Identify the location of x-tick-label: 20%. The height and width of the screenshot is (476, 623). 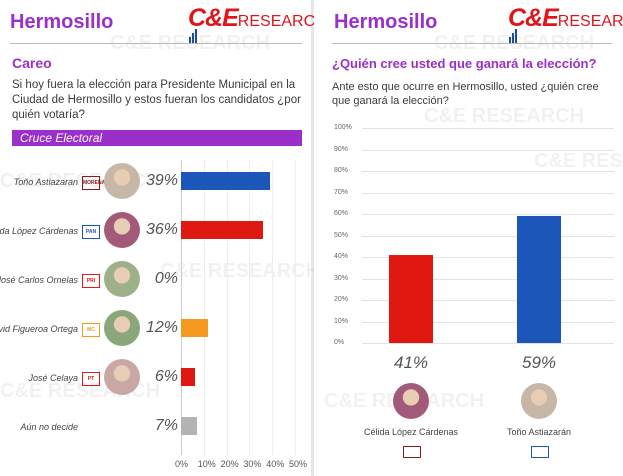
(229, 464).